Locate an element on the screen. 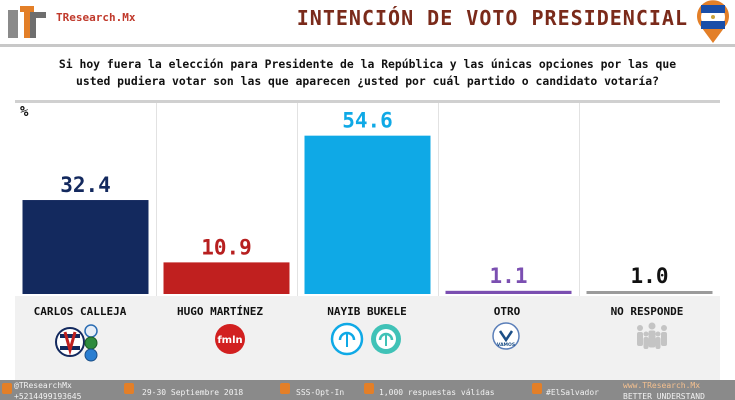  bar-value-label-3: 1.1 is located at coordinates (509, 276).